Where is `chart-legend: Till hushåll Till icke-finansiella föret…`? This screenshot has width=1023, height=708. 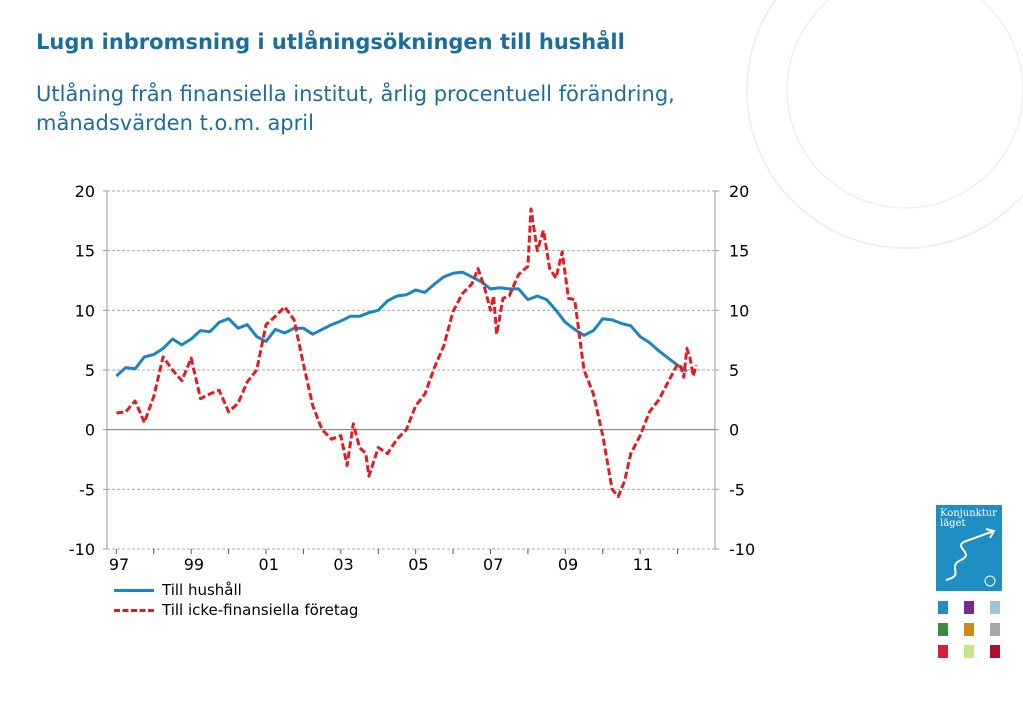 chart-legend: Till hushåll Till icke-finansiella föret… is located at coordinates (236, 600).